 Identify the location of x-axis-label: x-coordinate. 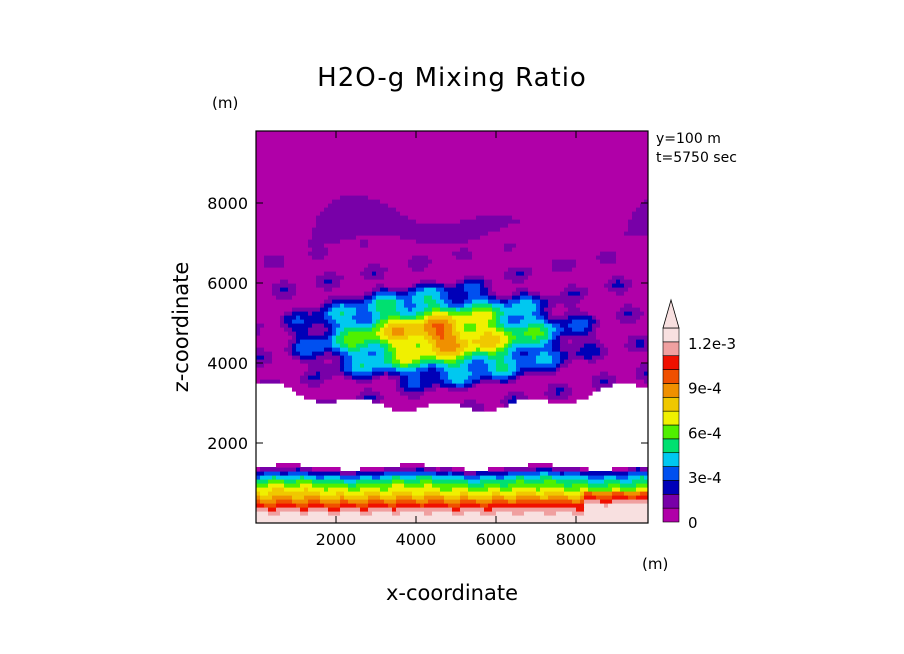
(452, 593).